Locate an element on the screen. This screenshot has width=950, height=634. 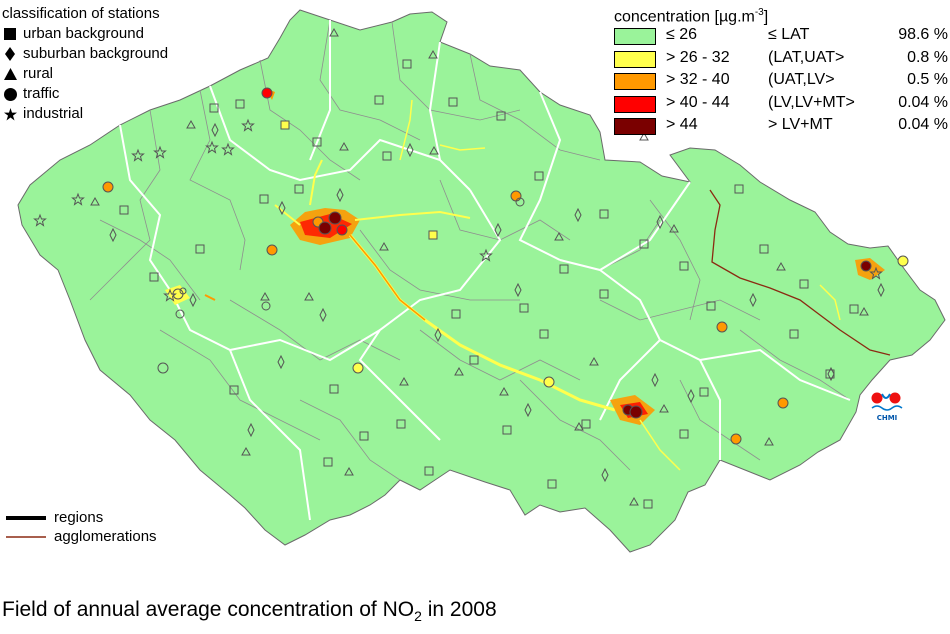
concentration-class-1: > 26 - 32 (LAT,UAT> 0.8 % is located at coordinates (781, 60).